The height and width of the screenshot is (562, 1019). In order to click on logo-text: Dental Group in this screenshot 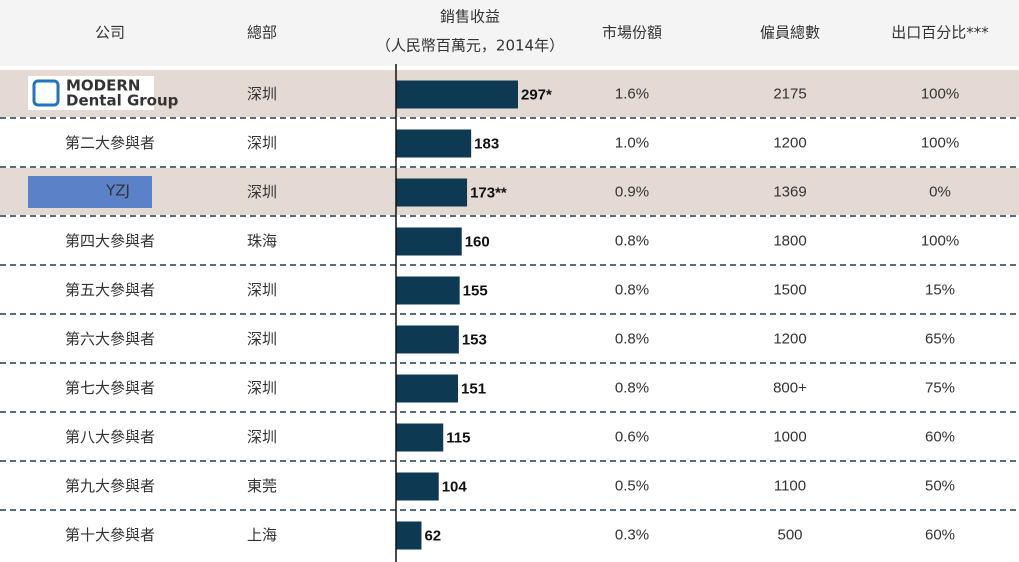, I will do `click(122, 101)`.